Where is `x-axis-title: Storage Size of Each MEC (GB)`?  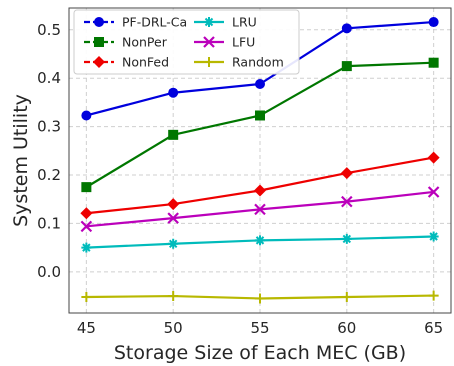 x-axis-title: Storage Size of Each MEC (GB) is located at coordinates (260, 353).